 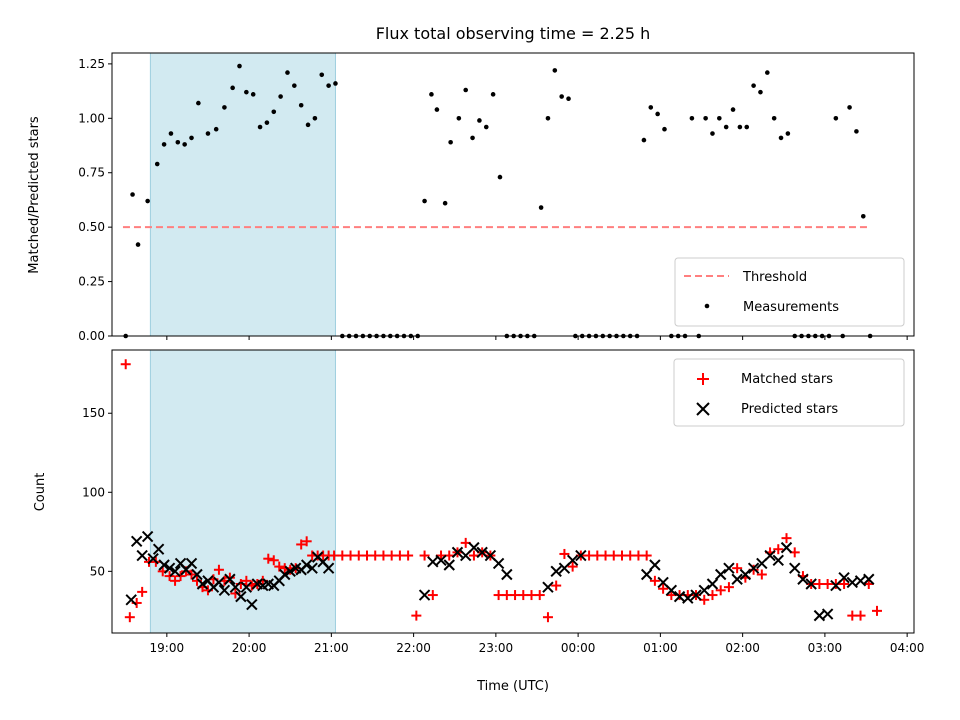 What do you see at coordinates (789, 409) in the screenshot?
I see `legend-predicted-label: Predicted stars` at bounding box center [789, 409].